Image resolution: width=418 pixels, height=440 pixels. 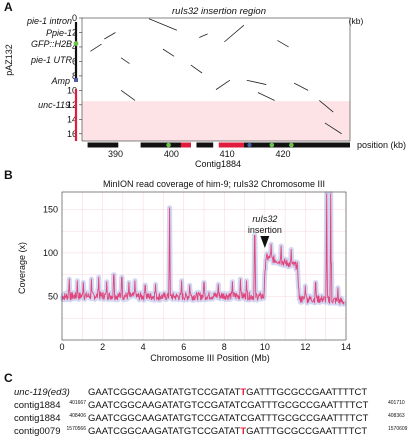 I want to click on seq-start: 401667, so click(x=77, y=403).